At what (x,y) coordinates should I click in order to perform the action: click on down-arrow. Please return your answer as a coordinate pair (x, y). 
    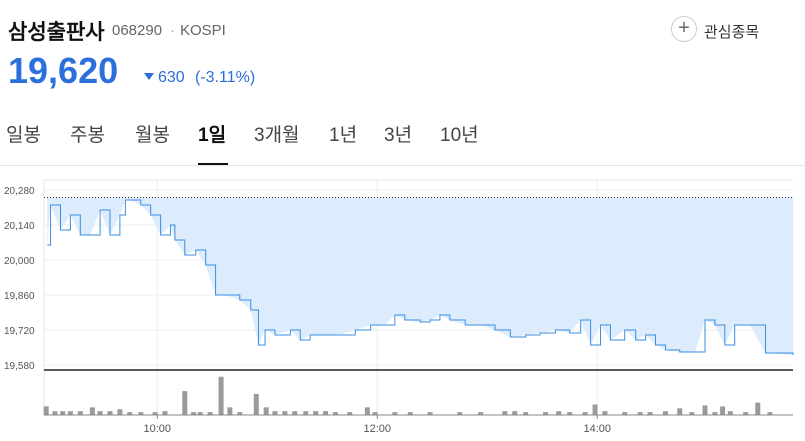
    Looking at the image, I should click on (149, 76).